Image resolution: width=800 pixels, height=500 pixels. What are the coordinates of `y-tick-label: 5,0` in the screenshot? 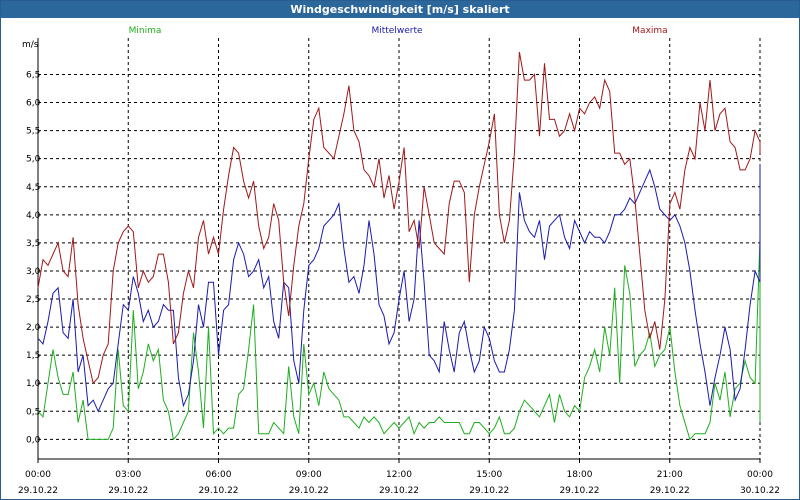 It's located at (33, 160).